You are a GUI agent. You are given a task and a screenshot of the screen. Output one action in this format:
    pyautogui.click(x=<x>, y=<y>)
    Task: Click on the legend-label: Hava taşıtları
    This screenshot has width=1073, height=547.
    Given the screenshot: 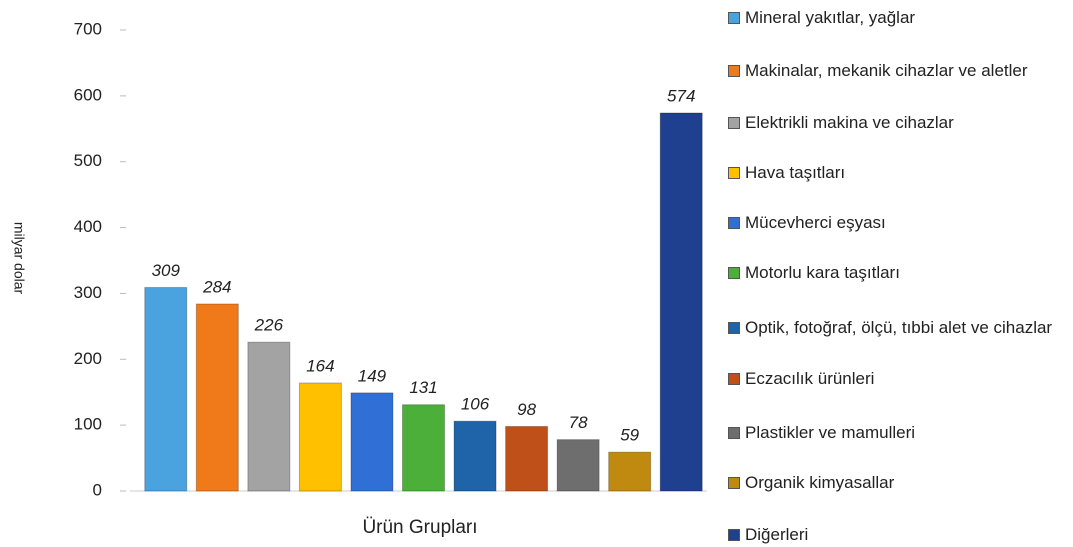 What is the action you would take?
    pyautogui.click(x=795, y=172)
    